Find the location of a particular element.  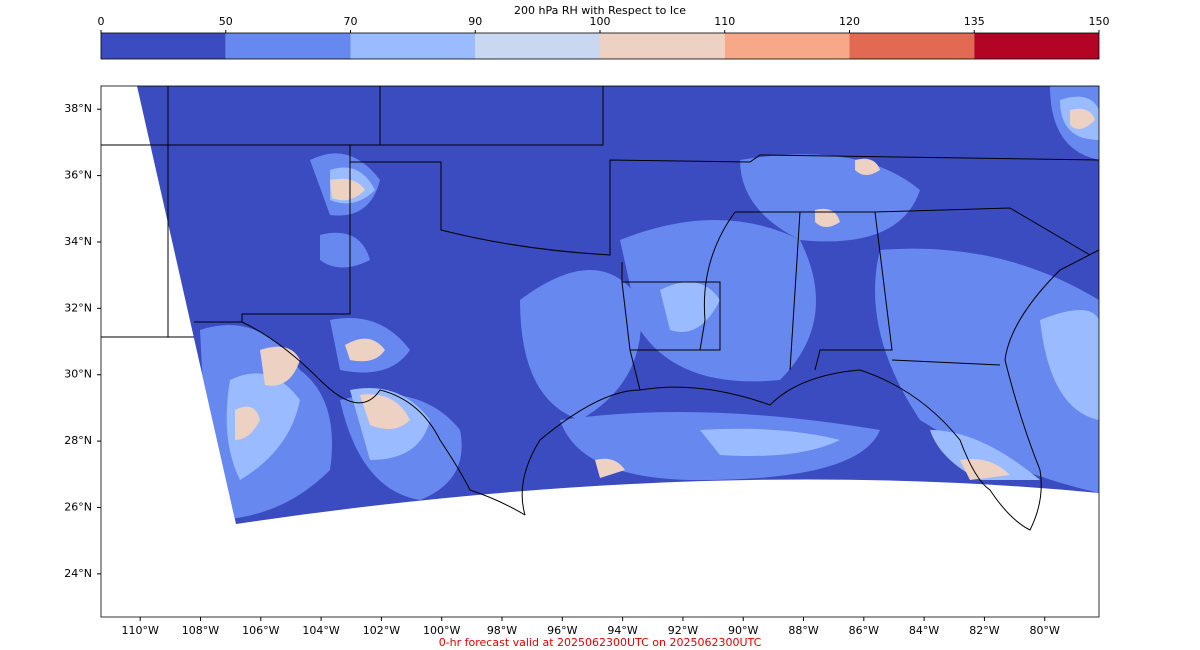

lon-tick-label: 110°W is located at coordinates (140, 630).